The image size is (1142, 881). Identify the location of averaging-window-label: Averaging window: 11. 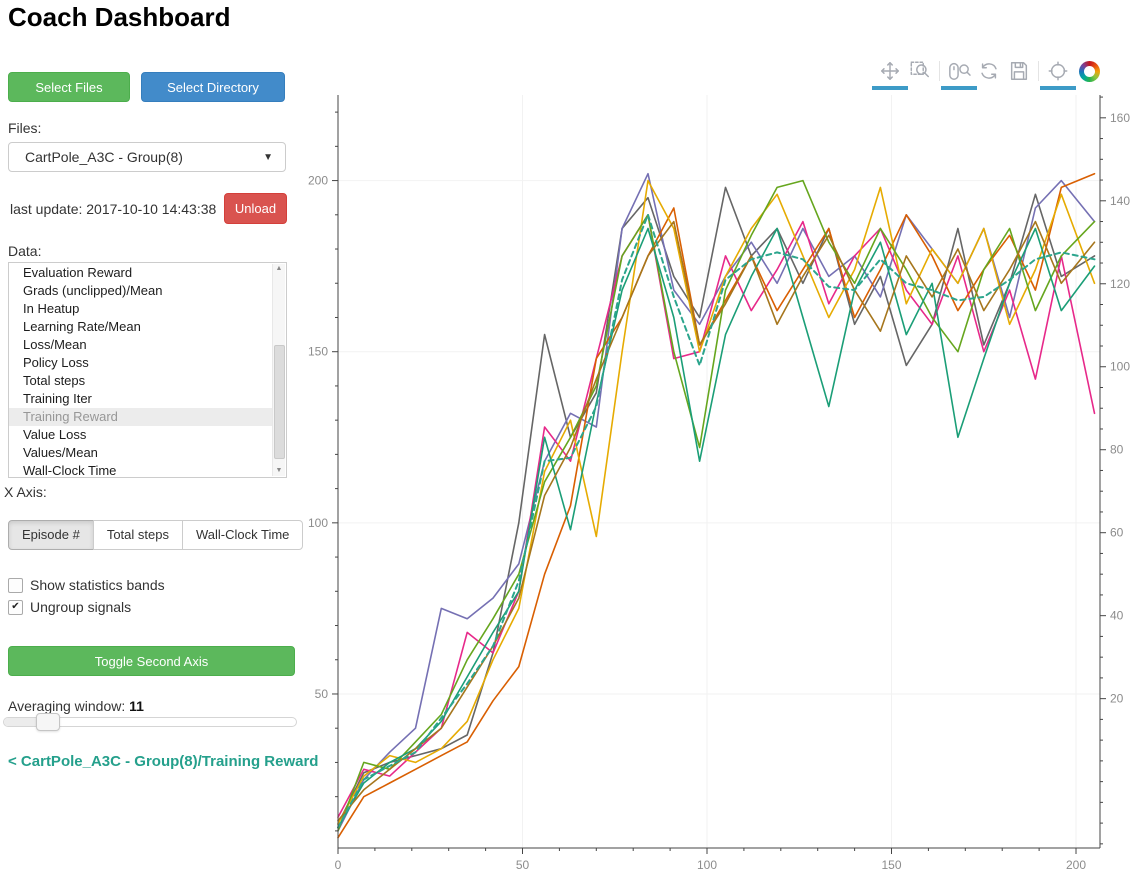
(76, 706).